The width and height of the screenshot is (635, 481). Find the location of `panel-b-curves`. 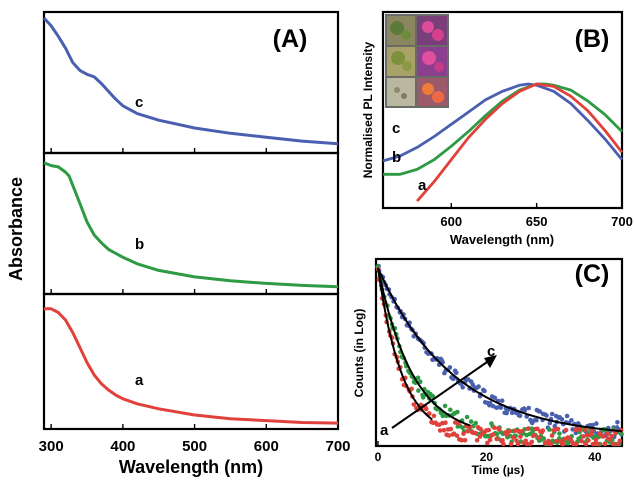

panel-b-curves is located at coordinates (503, 142).